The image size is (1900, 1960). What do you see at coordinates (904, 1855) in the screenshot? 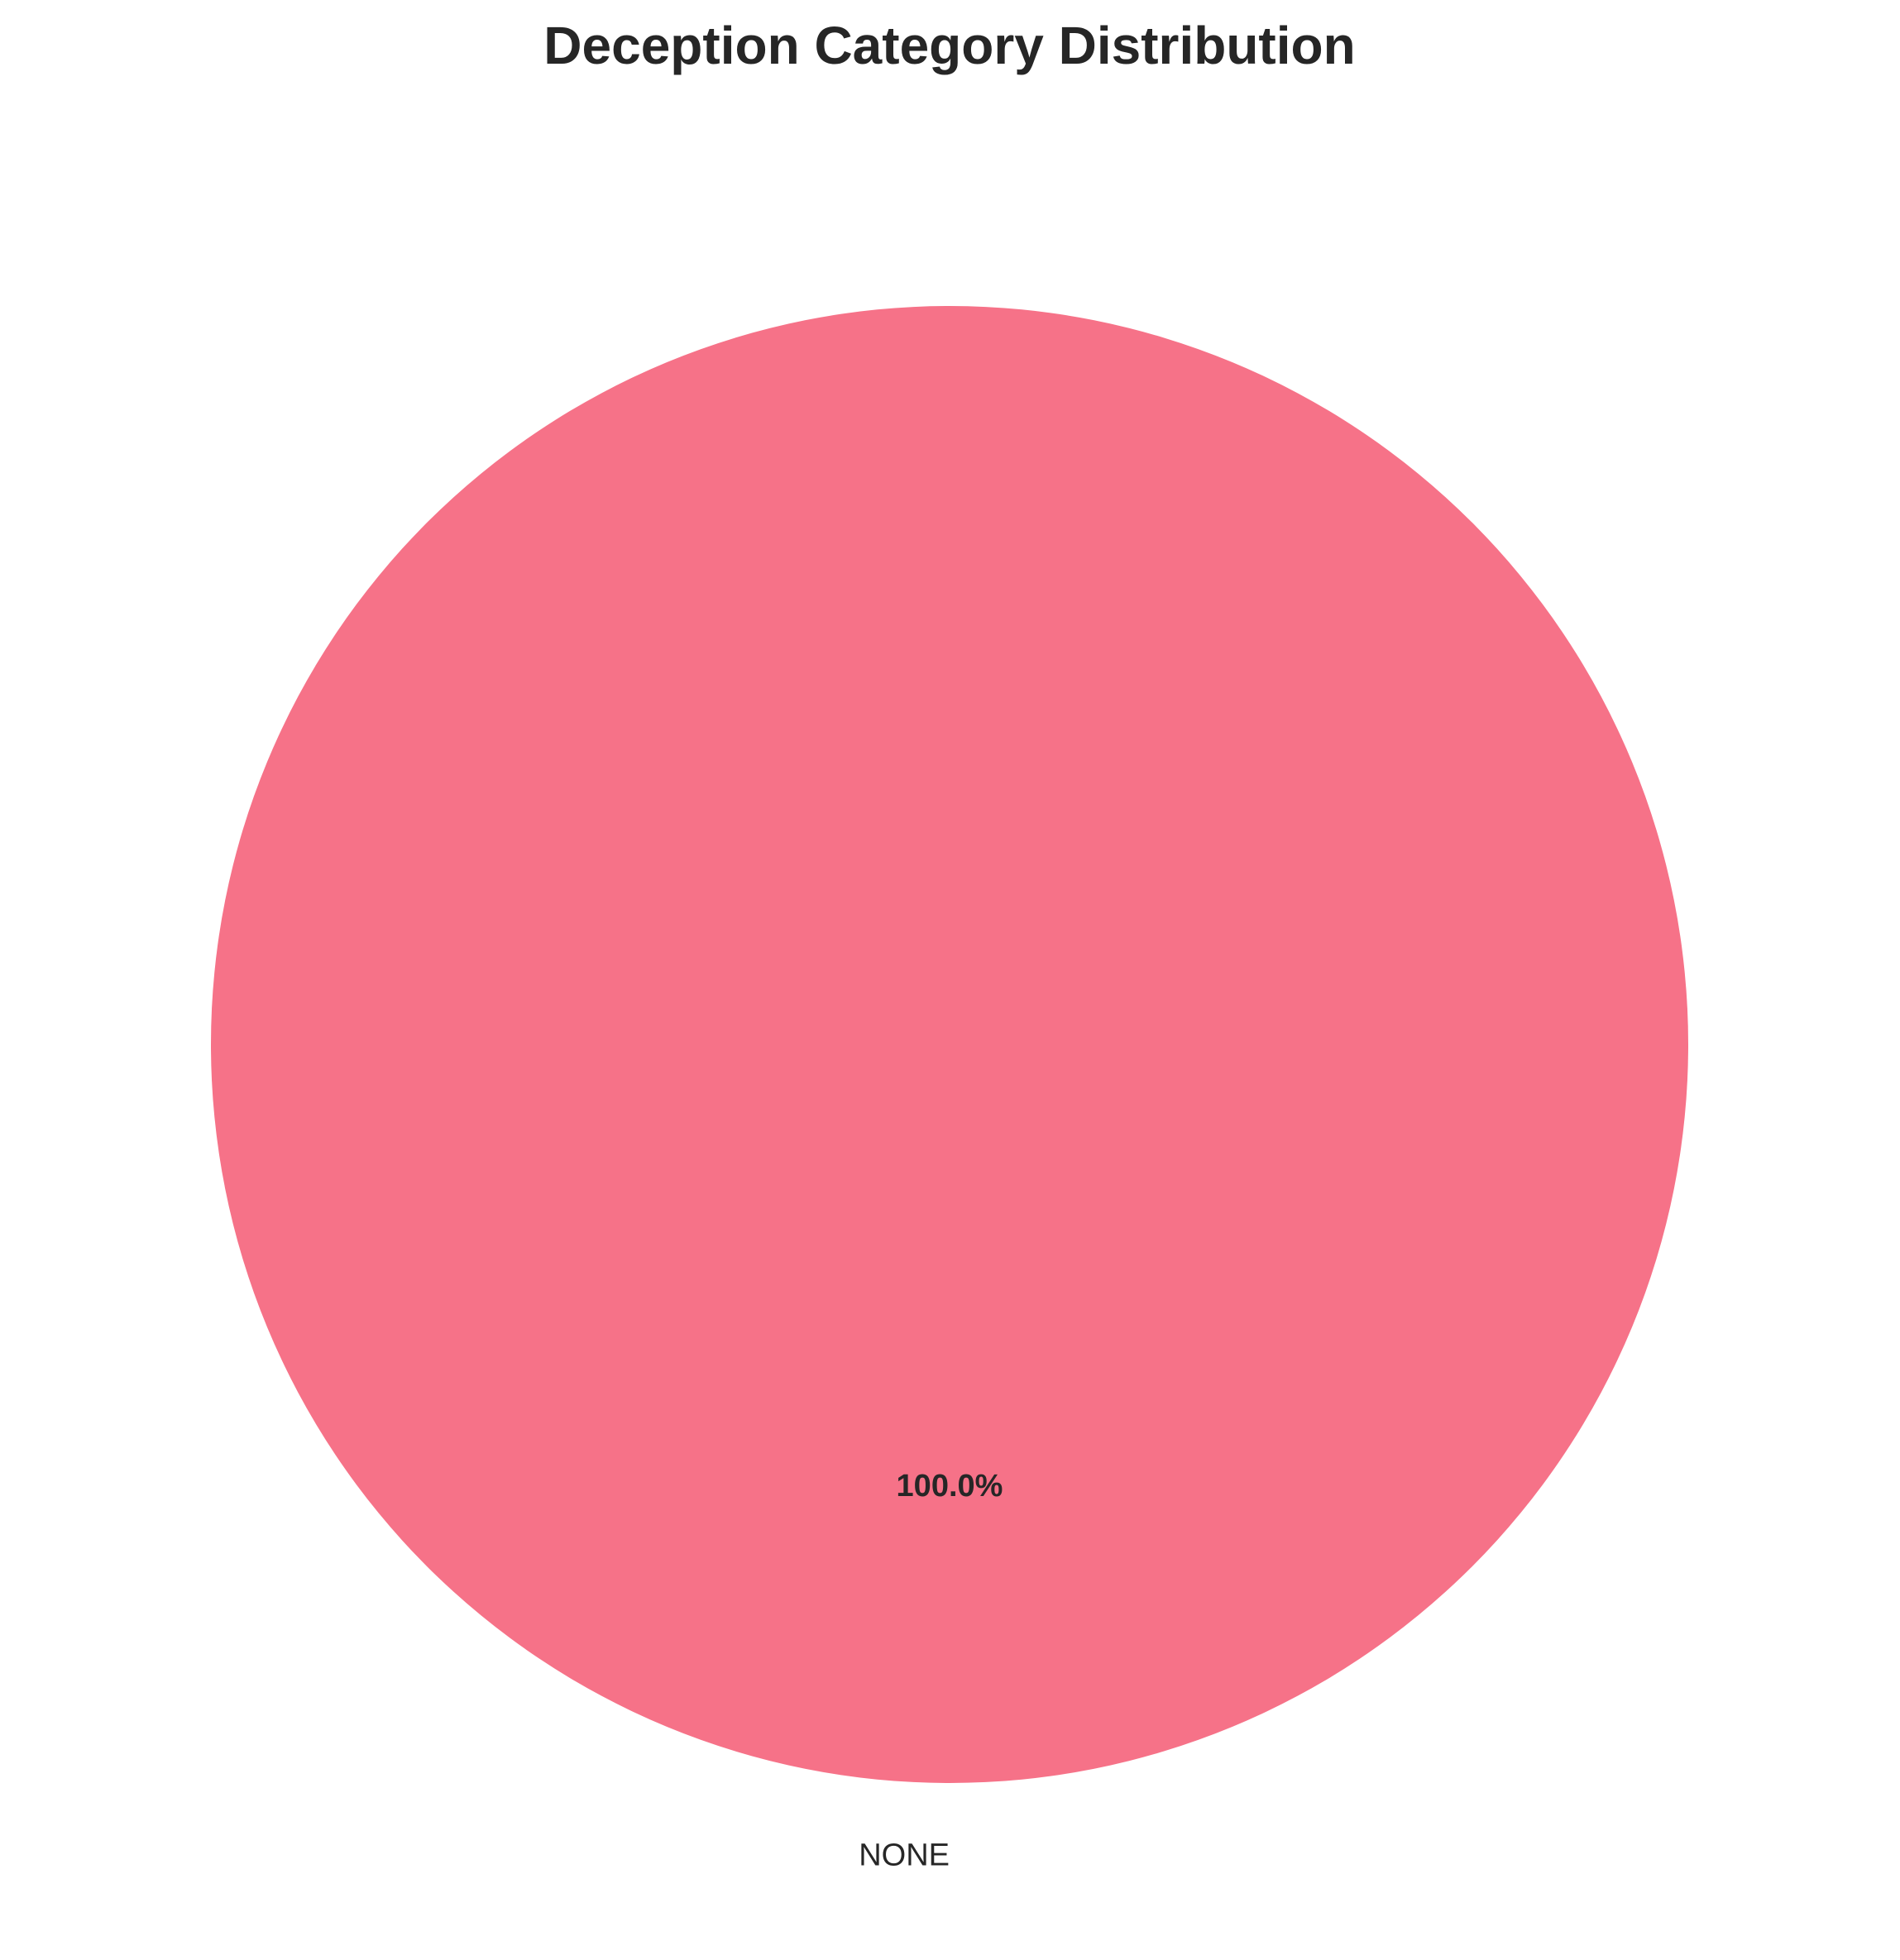
I see `pie-category-label: NONE` at bounding box center [904, 1855].